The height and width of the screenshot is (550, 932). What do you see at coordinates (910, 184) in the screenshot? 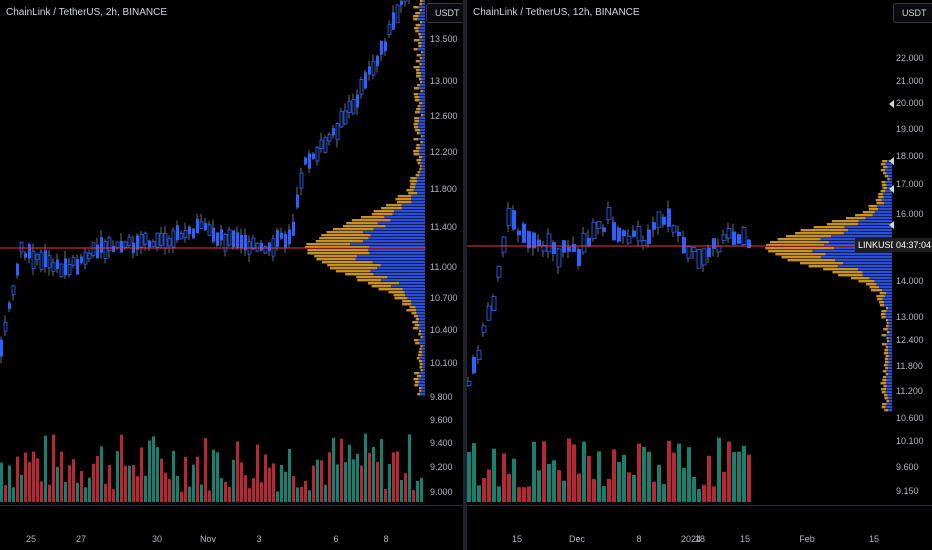
I see `price-tick: 17.000` at bounding box center [910, 184].